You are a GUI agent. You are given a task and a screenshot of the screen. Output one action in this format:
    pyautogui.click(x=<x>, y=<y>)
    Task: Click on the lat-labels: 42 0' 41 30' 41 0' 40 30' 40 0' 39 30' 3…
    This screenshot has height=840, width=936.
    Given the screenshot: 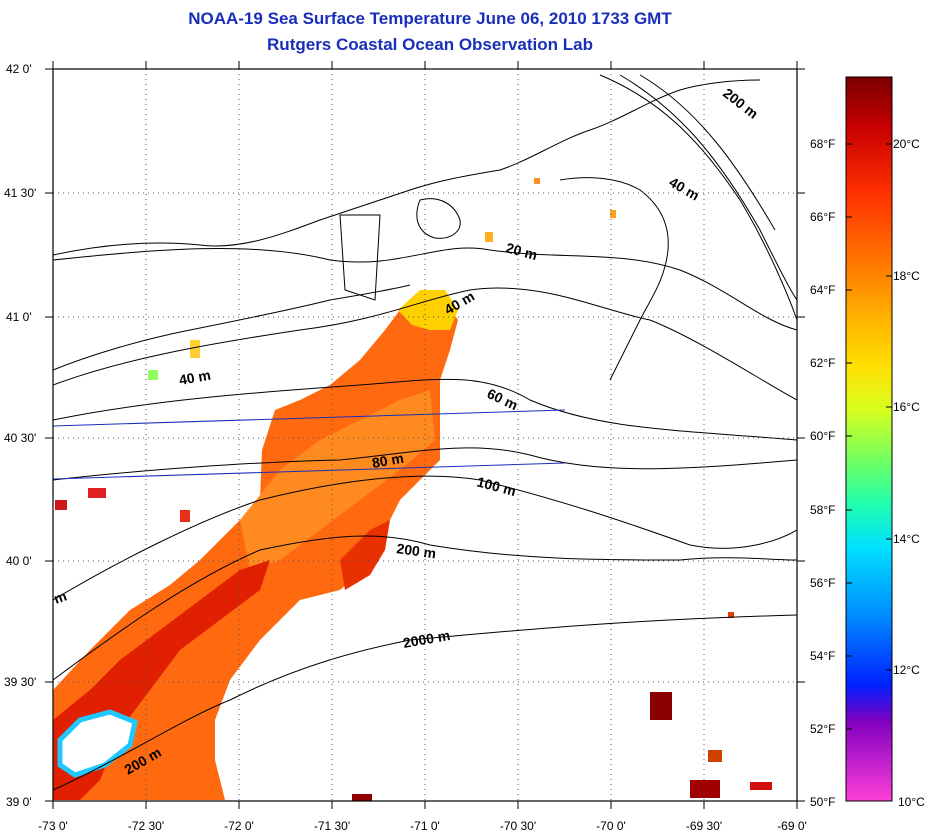 What is the action you would take?
    pyautogui.click(x=20, y=435)
    